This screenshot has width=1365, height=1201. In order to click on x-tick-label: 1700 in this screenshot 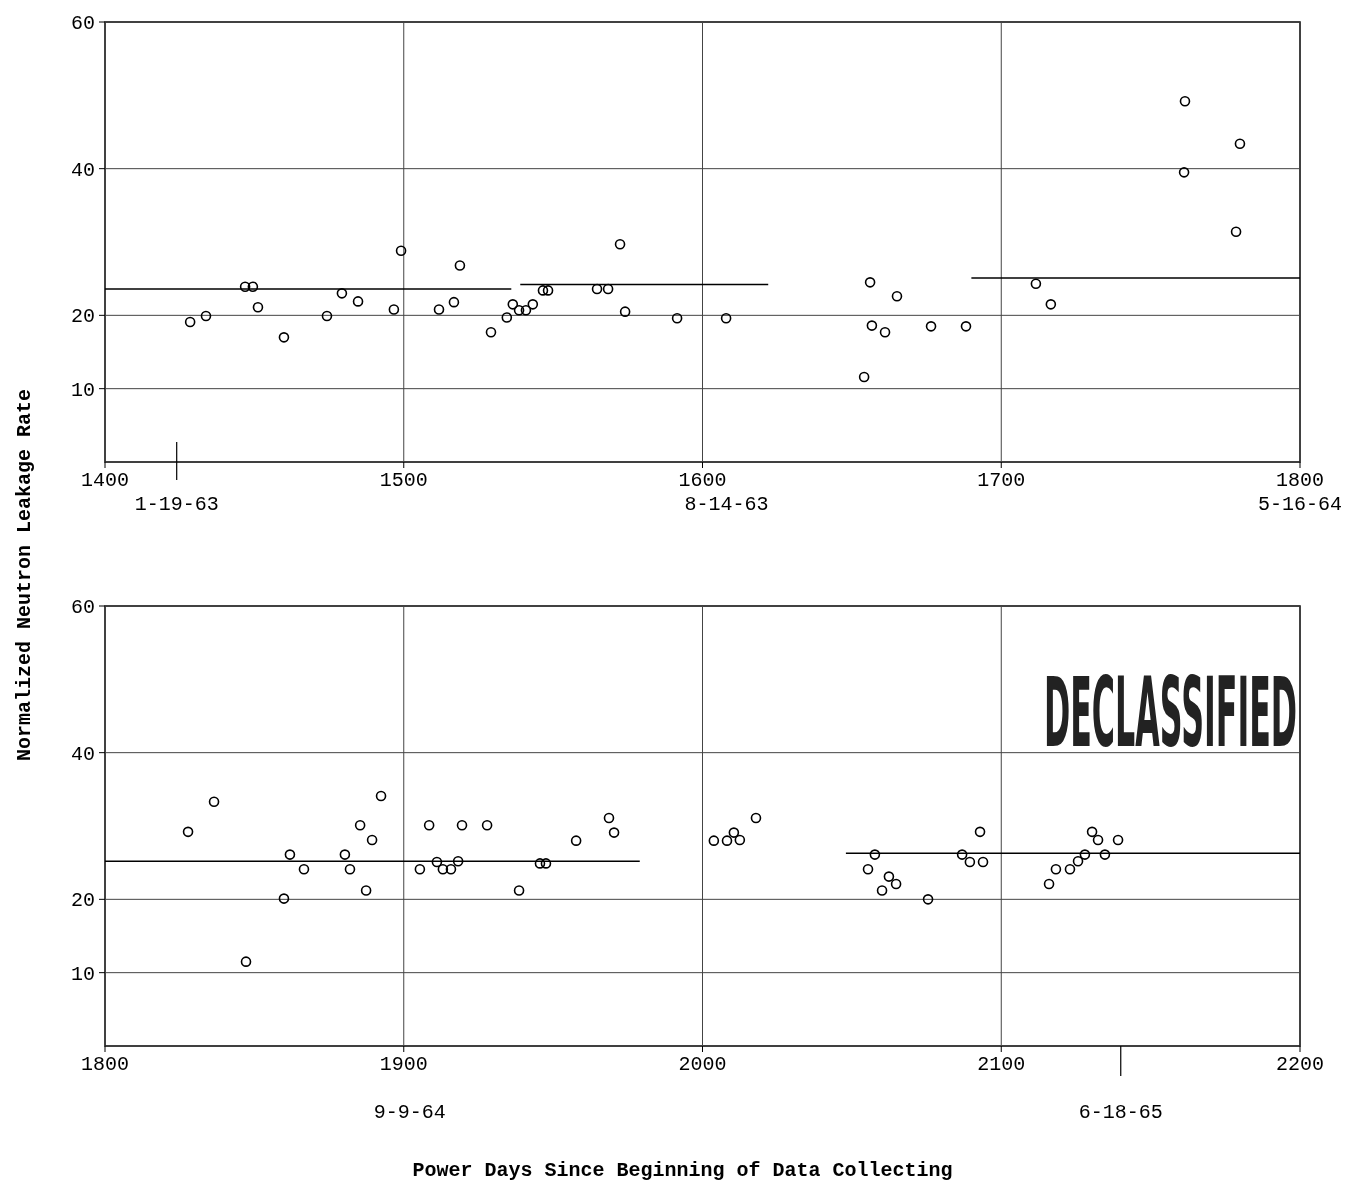, I will do `click(1001, 480)`.